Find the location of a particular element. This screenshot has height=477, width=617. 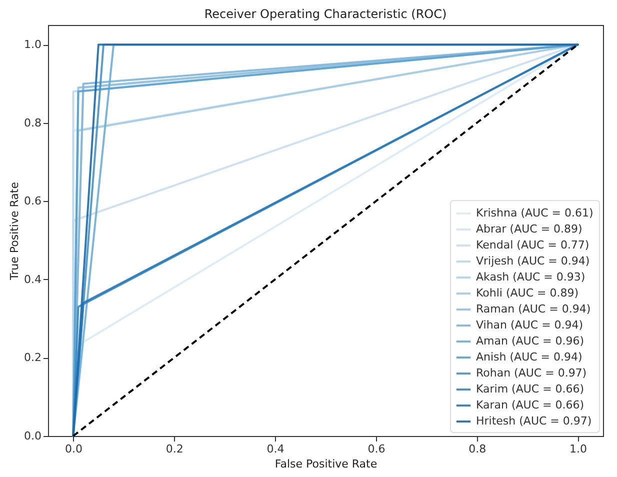

y-axis-title: True Positive Rate is located at coordinates (15, 231).